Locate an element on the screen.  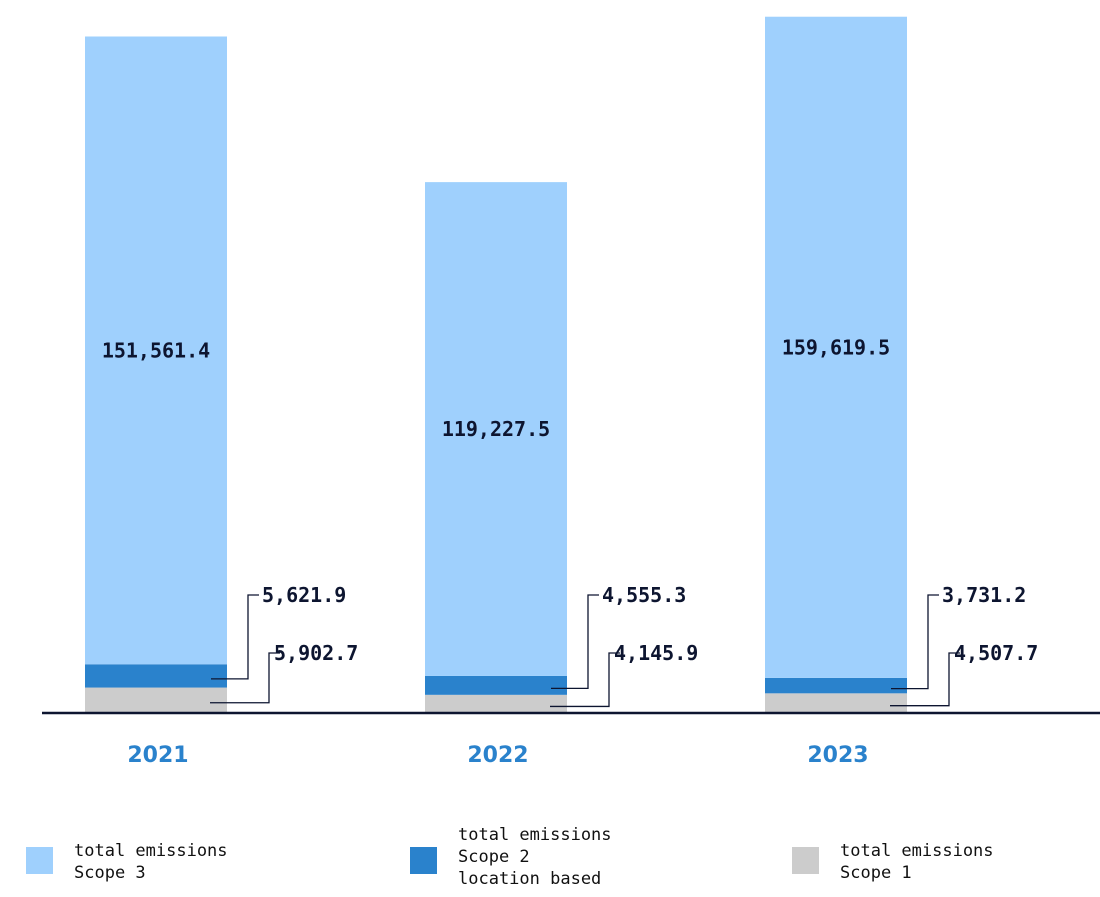
callout-2021-scope1 is located at coordinates (245, 678).